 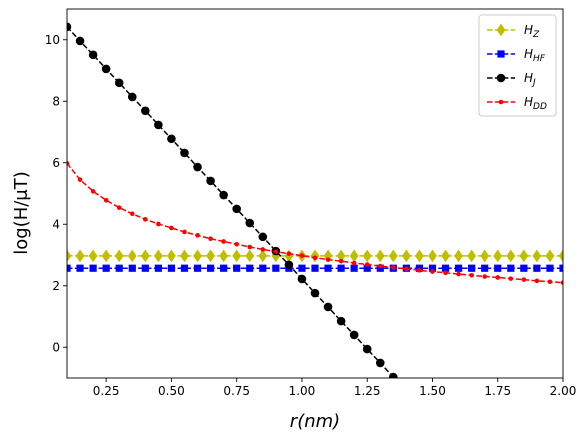 I want to click on legend-item: HJ, so click(x=511, y=79).